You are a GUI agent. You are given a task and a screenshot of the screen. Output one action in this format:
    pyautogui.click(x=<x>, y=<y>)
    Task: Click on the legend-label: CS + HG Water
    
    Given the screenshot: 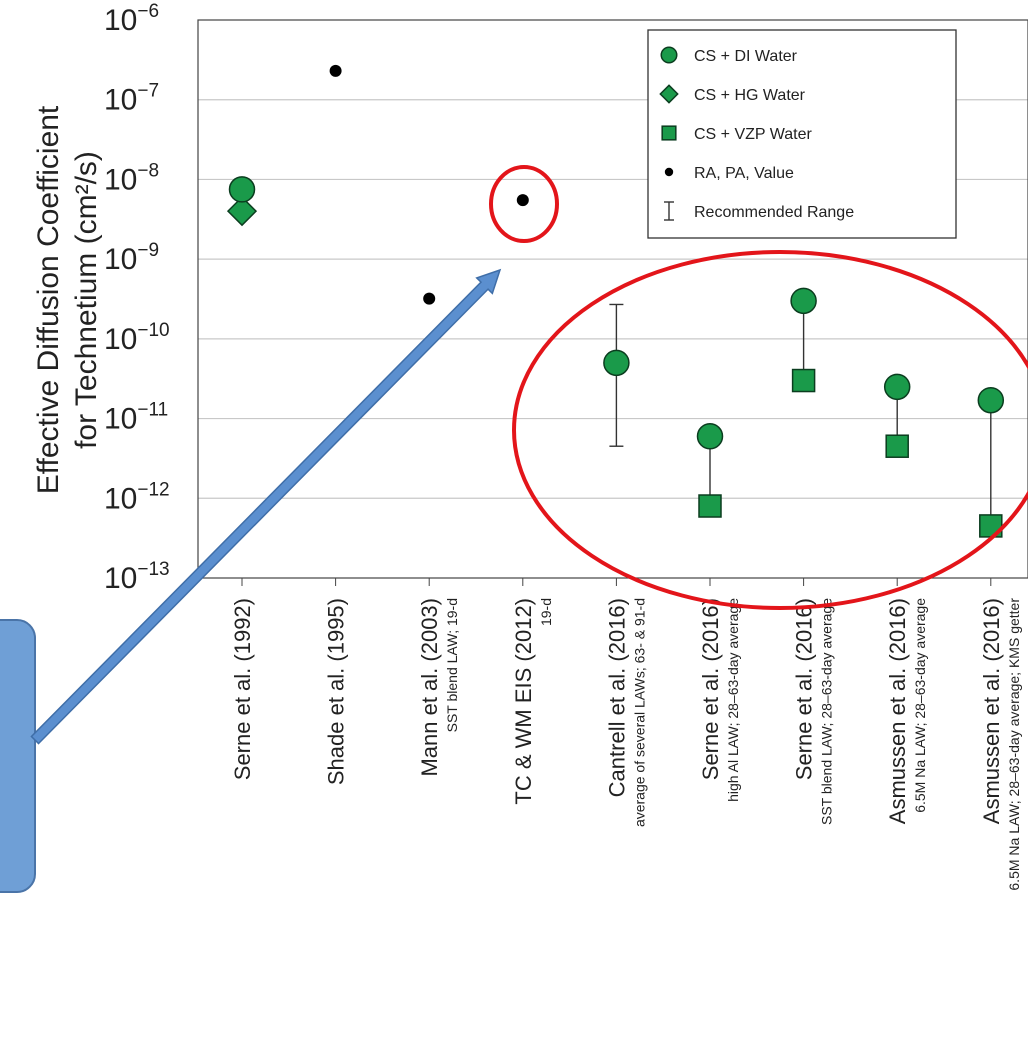 What is the action you would take?
    pyautogui.click(x=750, y=95)
    